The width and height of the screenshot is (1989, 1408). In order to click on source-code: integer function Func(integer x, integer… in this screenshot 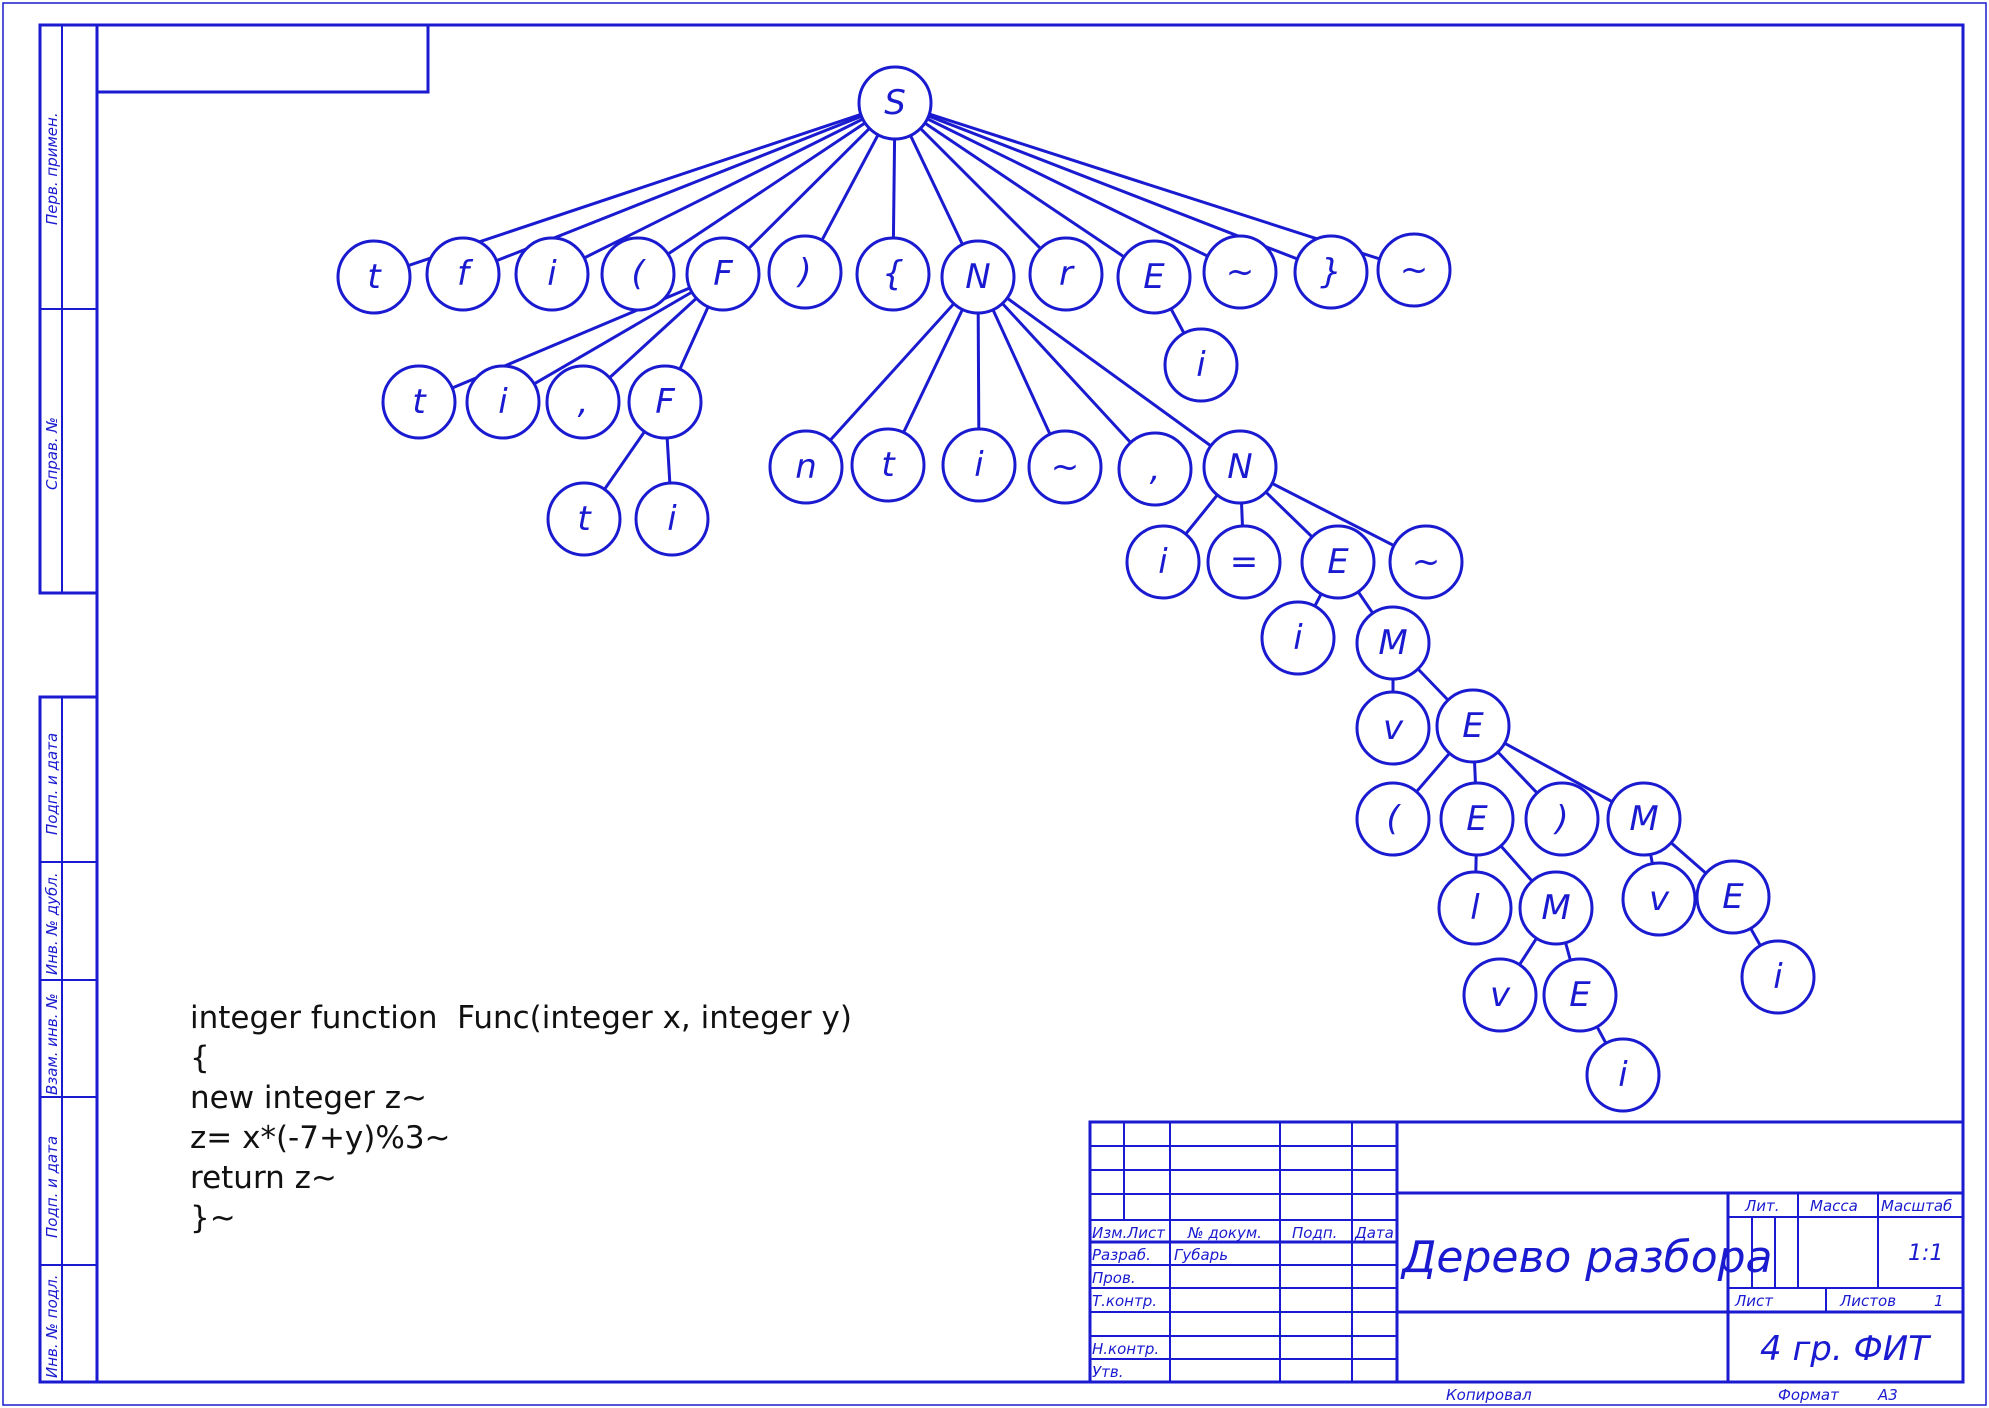, I will do `click(521, 1118)`.